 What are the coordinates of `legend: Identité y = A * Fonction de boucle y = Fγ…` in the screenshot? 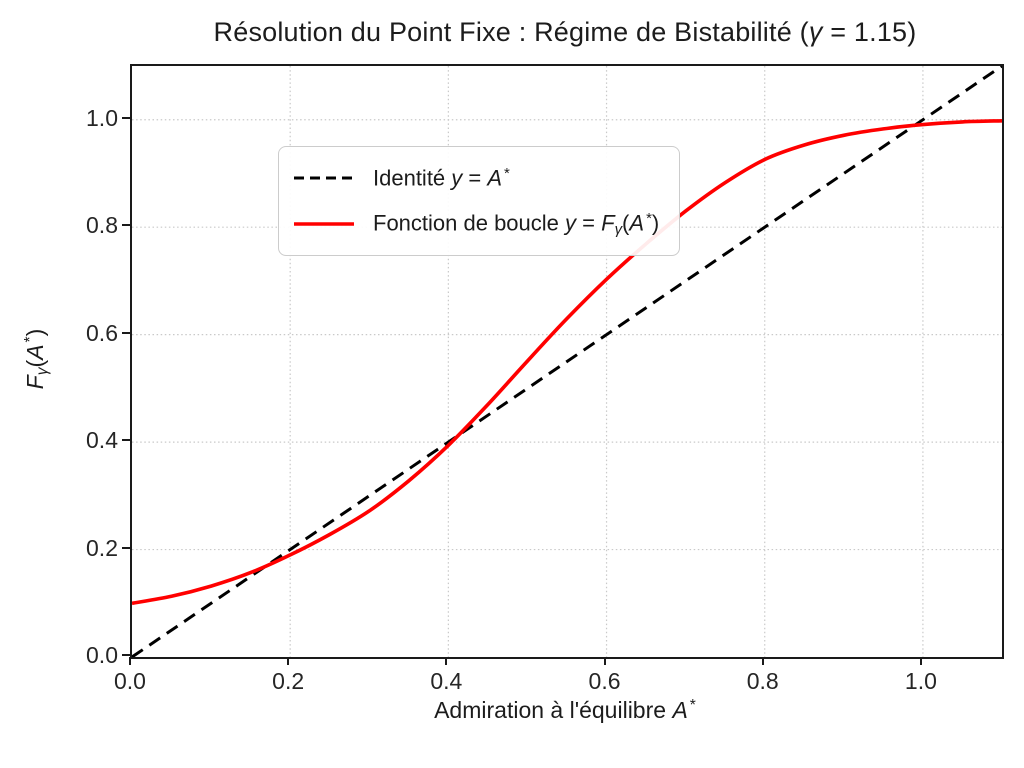 It's located at (479, 201).